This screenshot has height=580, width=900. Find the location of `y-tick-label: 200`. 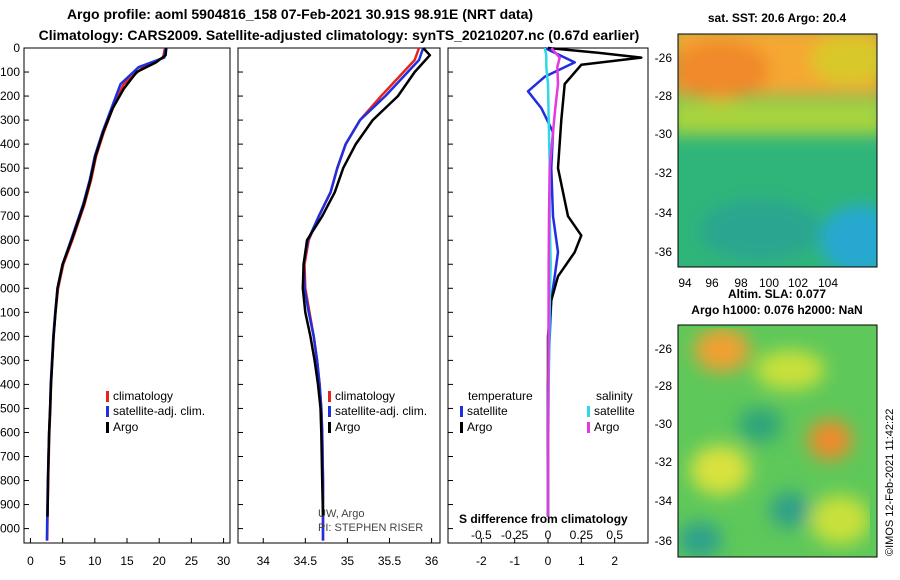

y-tick-label: 200 is located at coordinates (10, 96).